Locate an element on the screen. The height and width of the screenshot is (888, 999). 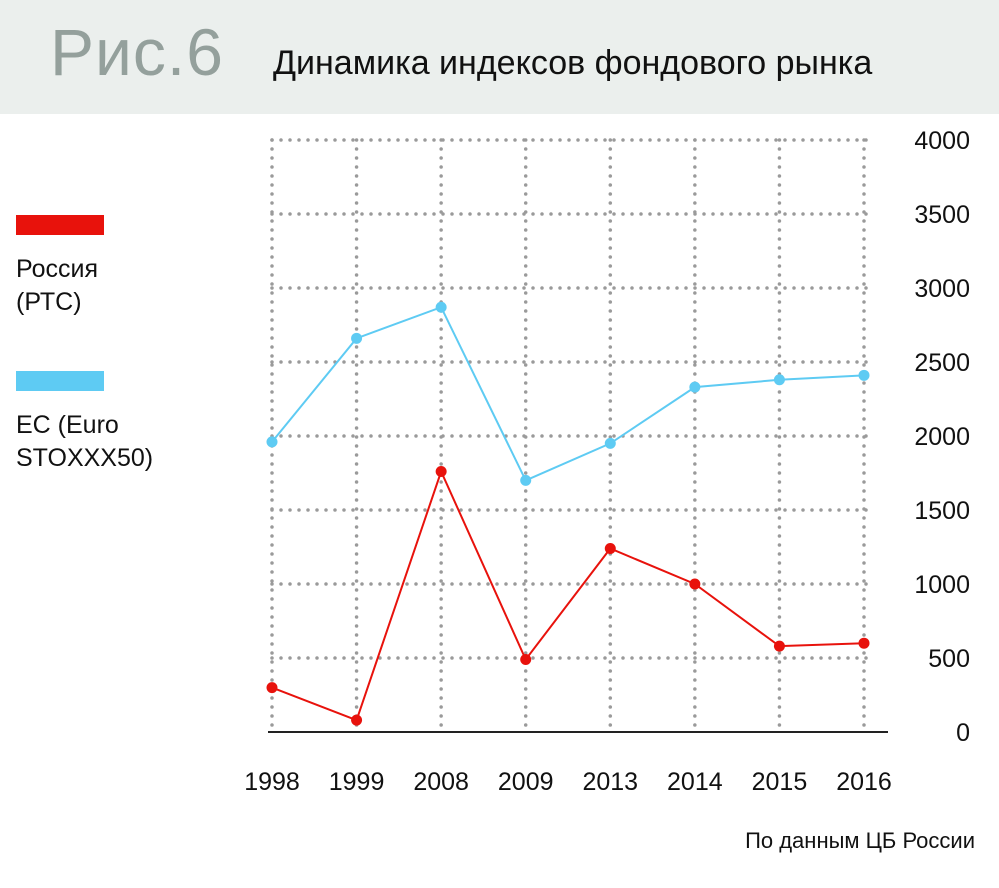
y-tick-label: 2500 is located at coordinates (942, 363).